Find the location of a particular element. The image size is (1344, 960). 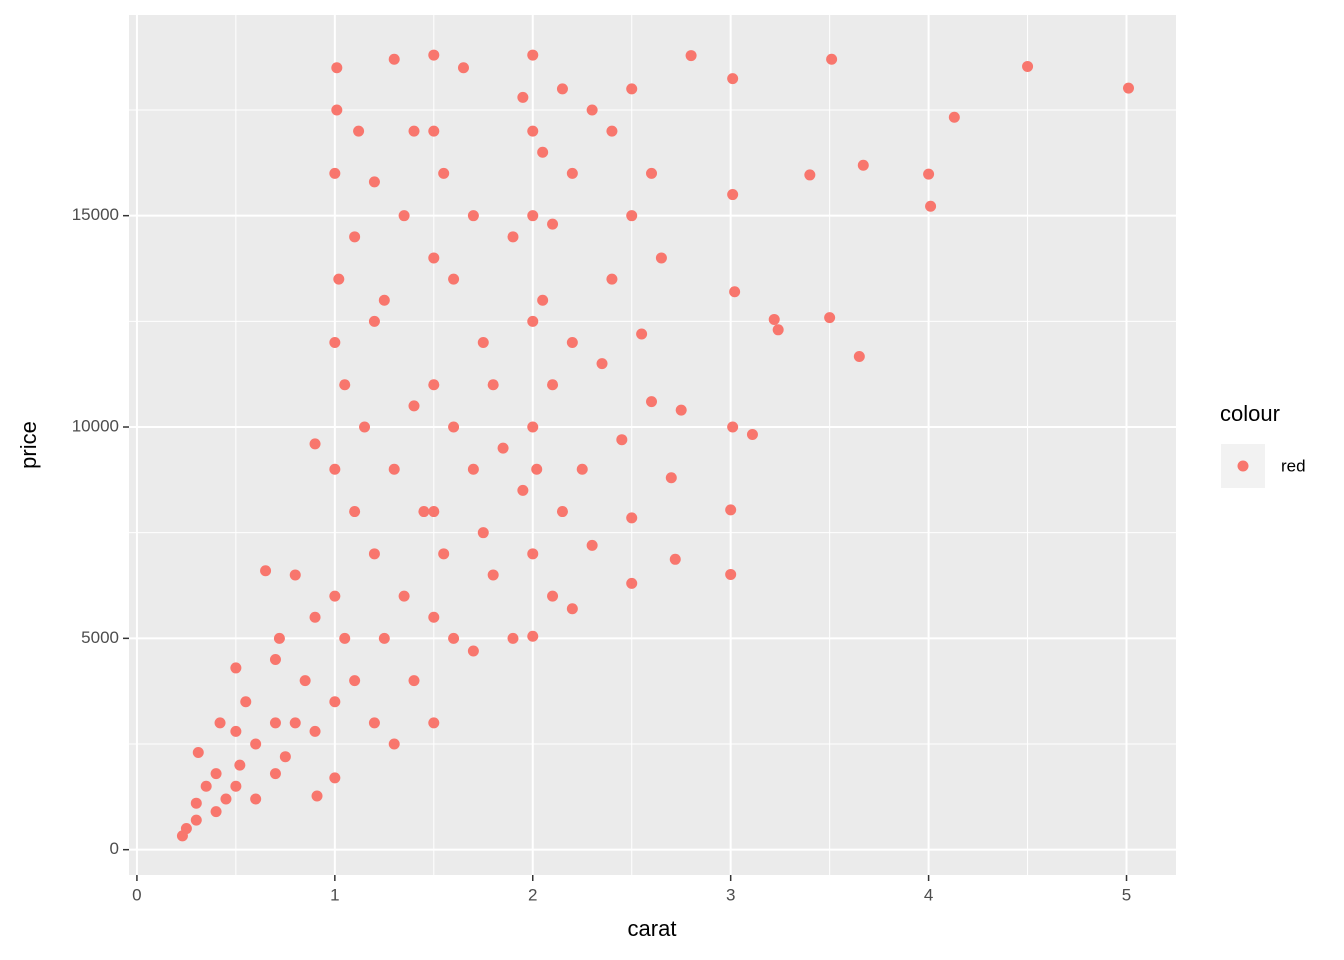

legend-label: red is located at coordinates (1293, 465).